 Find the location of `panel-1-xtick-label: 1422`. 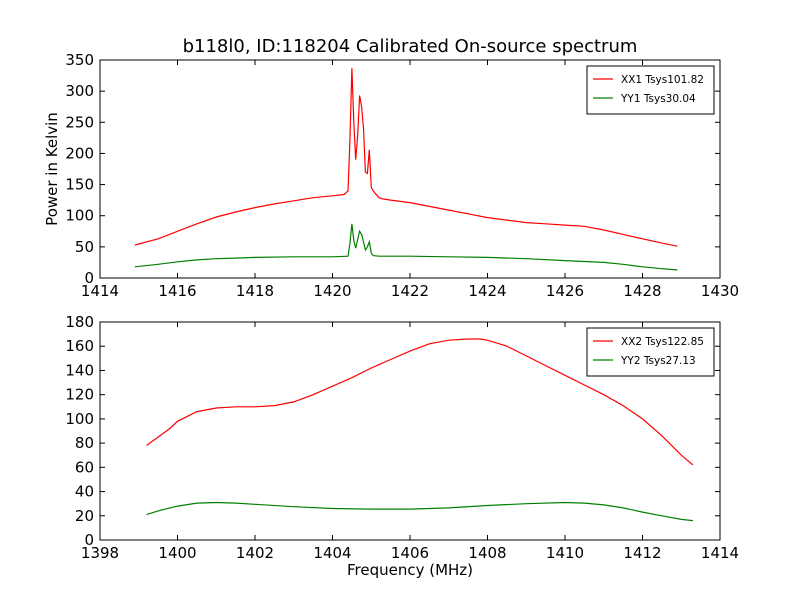

panel-1-xtick-label: 1422 is located at coordinates (410, 291).